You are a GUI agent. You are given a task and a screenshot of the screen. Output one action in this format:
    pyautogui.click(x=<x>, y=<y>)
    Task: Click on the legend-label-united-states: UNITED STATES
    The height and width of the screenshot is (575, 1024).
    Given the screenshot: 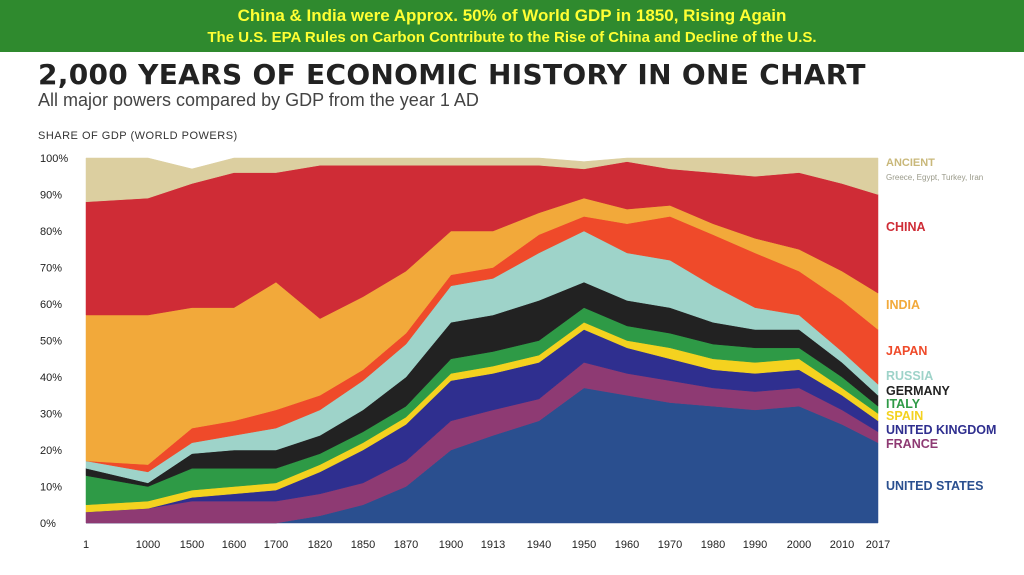 What is the action you would take?
    pyautogui.click(x=934, y=486)
    